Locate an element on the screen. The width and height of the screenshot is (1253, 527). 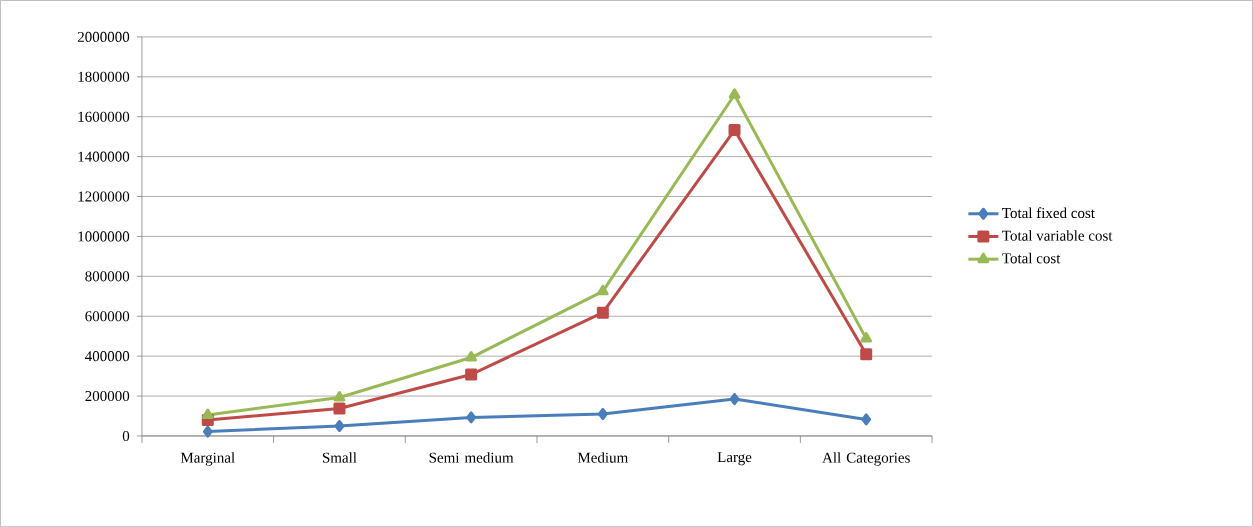
y-tick-label: 1800000 is located at coordinates (104, 76).